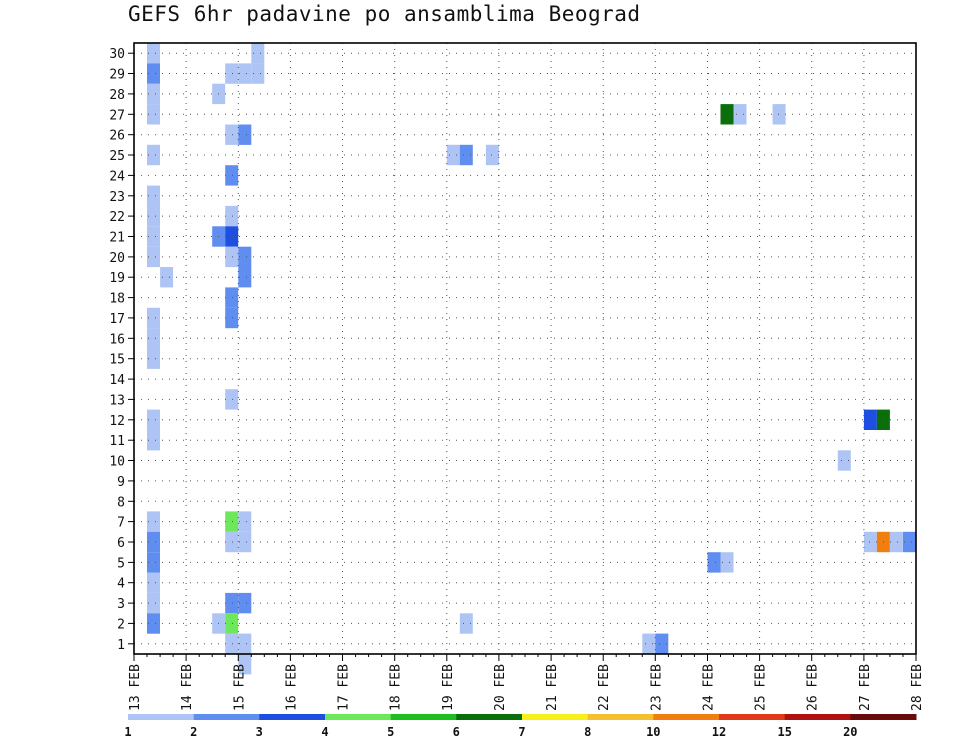 The image size is (960, 742). Describe the element at coordinates (259, 732) in the screenshot. I see `legend-label: 3` at that location.